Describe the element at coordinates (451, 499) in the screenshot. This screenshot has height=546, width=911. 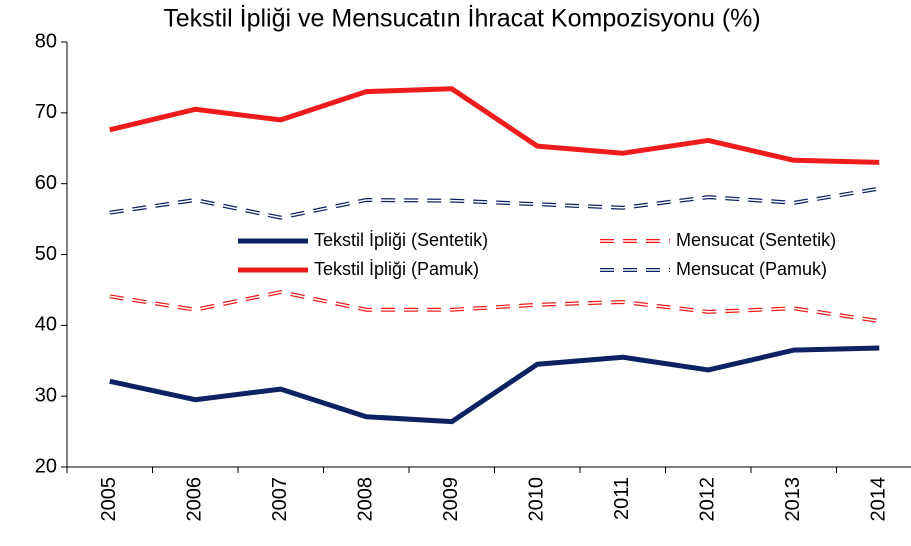
I see `x-tick-label: 2009` at that location.